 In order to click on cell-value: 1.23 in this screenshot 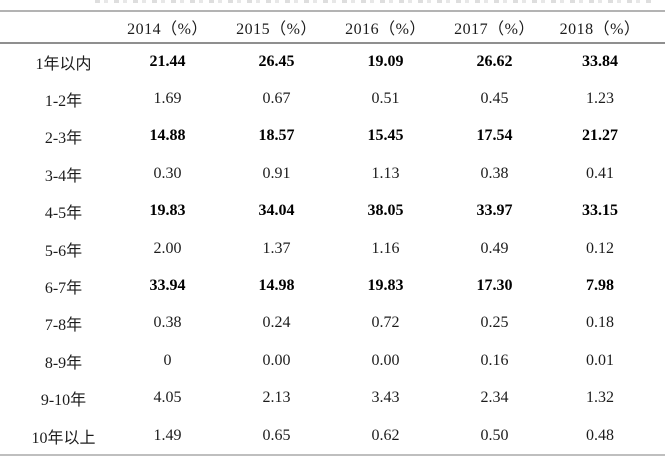, I will do `click(600, 99)`.